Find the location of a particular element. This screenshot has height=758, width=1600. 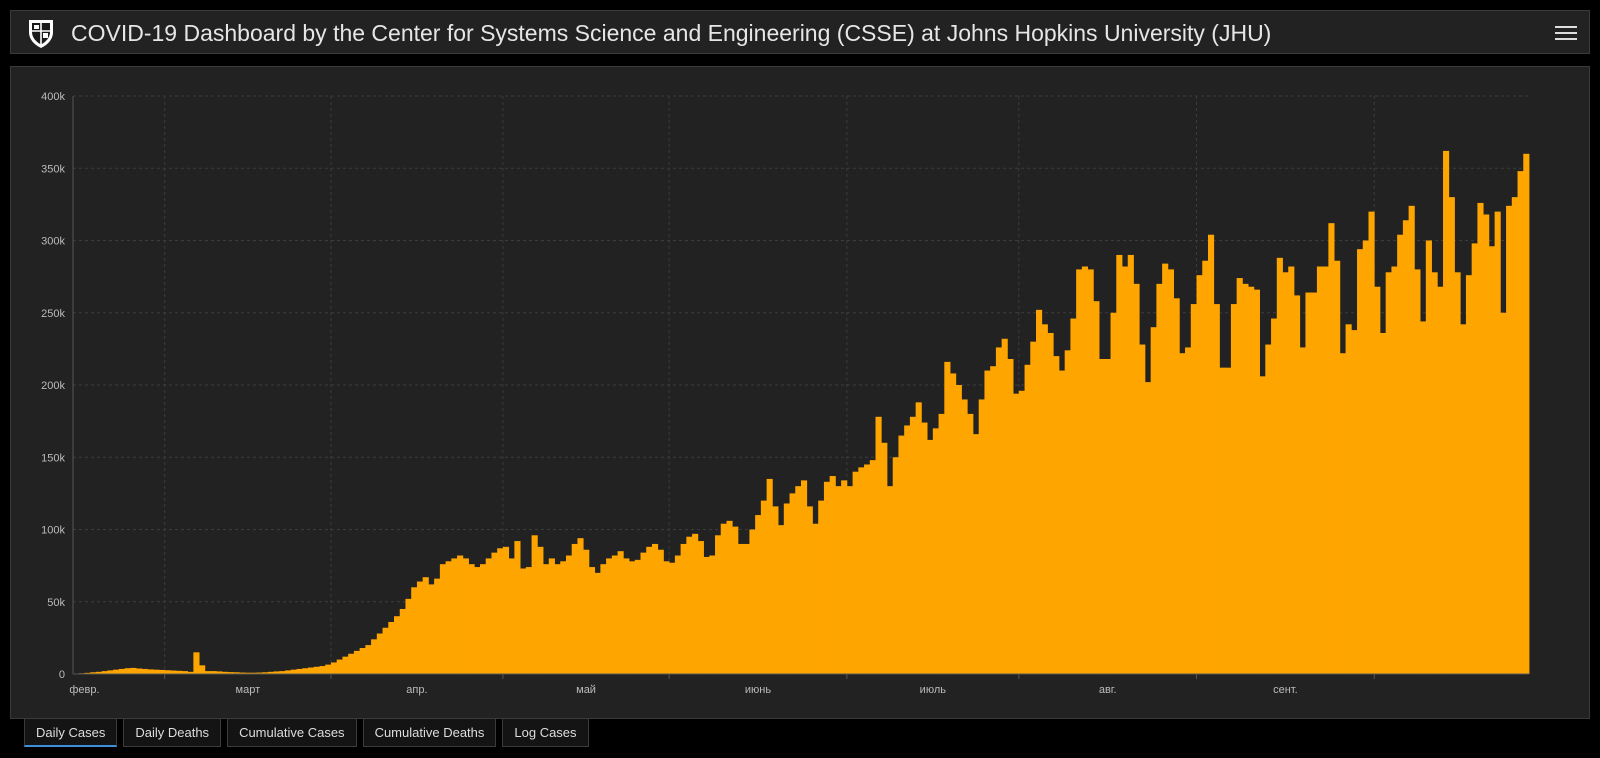

y-tick-label: 200k is located at coordinates (53, 386).